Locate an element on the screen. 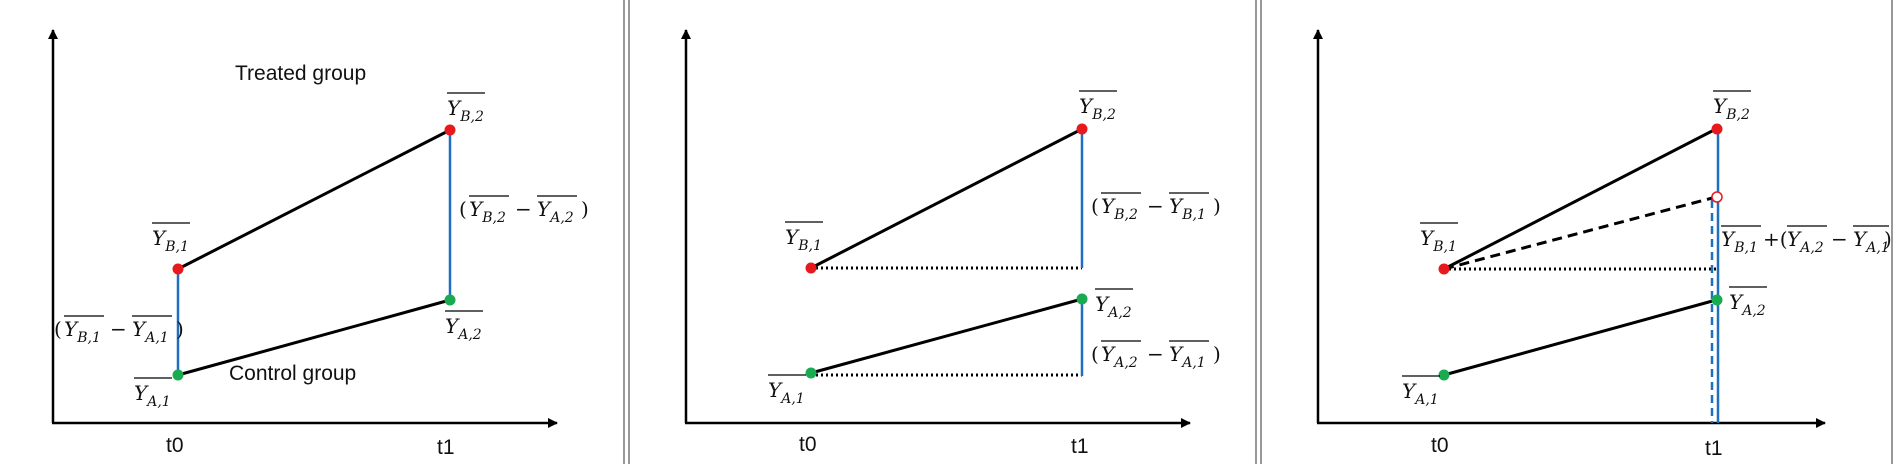  control-group-label: Control group is located at coordinates (292, 373).